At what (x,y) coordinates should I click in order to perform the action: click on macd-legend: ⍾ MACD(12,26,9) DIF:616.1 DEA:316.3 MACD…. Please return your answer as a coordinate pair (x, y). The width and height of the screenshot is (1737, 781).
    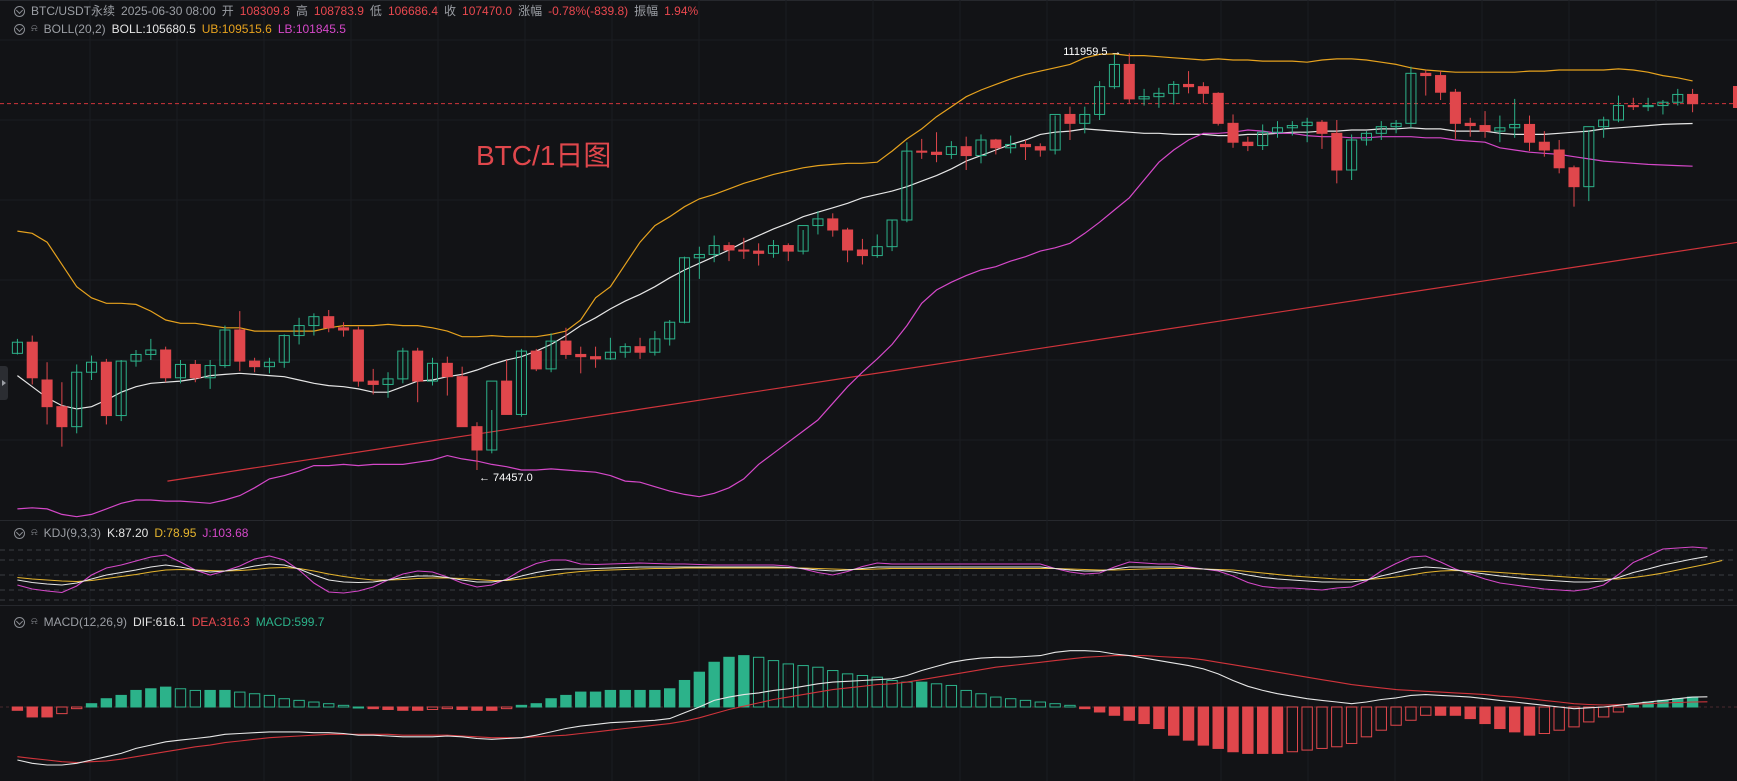
    Looking at the image, I should click on (169, 622).